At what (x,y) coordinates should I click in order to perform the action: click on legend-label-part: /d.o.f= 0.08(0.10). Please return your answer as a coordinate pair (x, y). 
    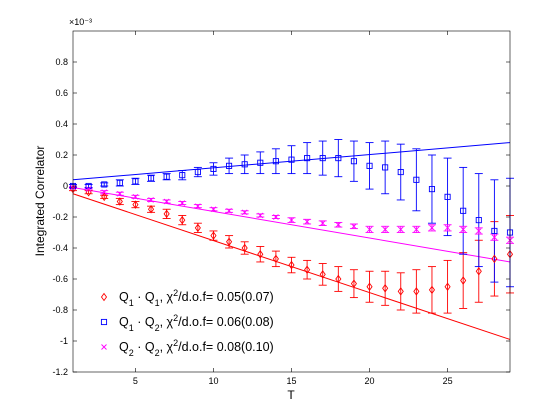
    Looking at the image, I should click on (226, 347).